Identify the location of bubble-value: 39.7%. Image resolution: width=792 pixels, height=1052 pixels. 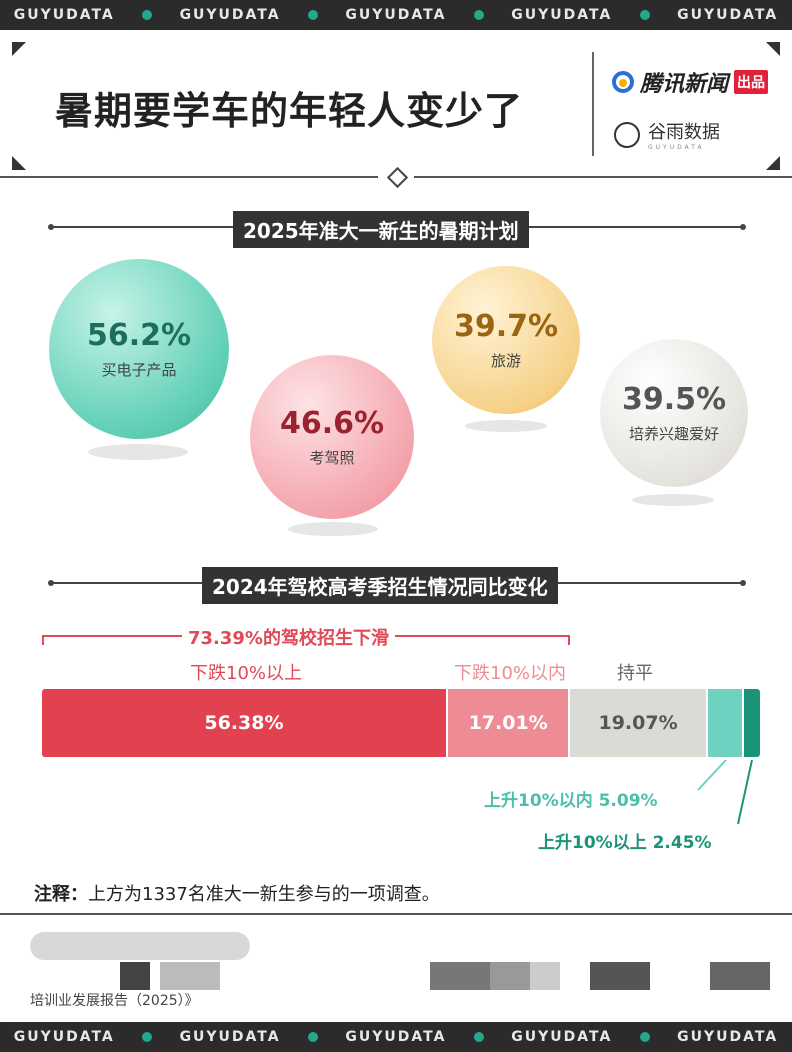
(506, 326).